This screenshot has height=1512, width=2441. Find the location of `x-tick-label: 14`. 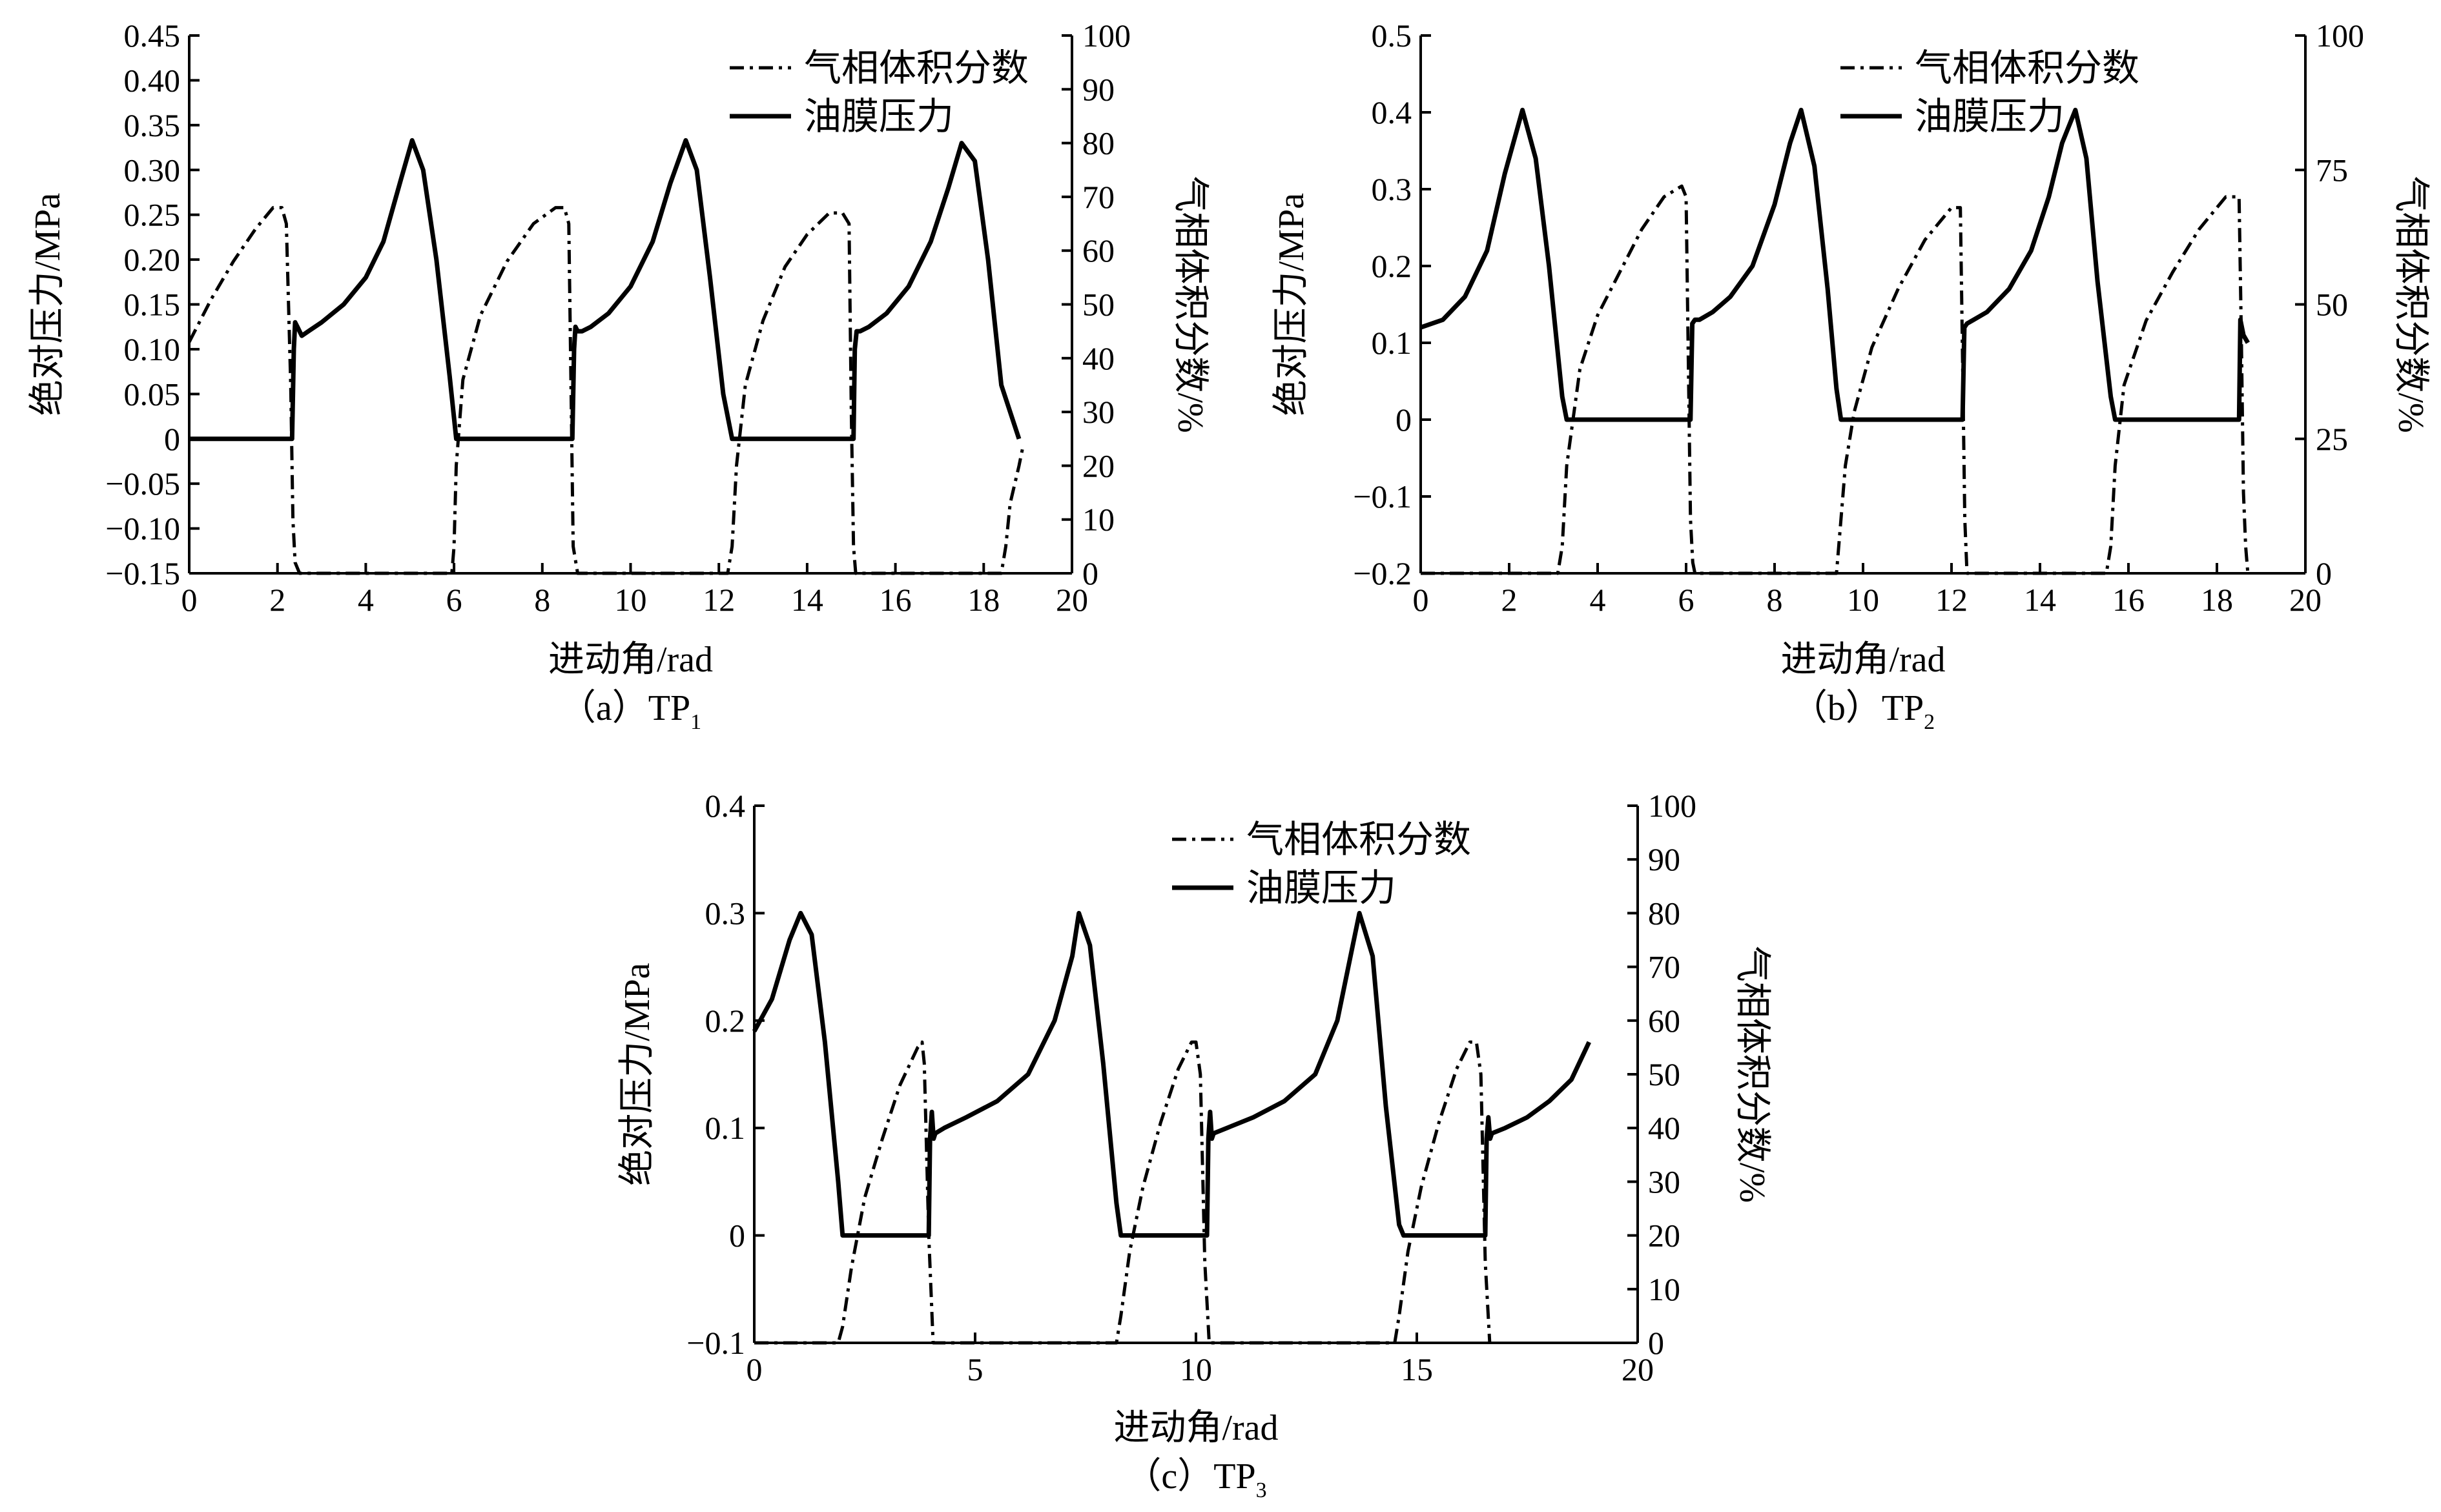

x-tick-label: 14 is located at coordinates (807, 600).